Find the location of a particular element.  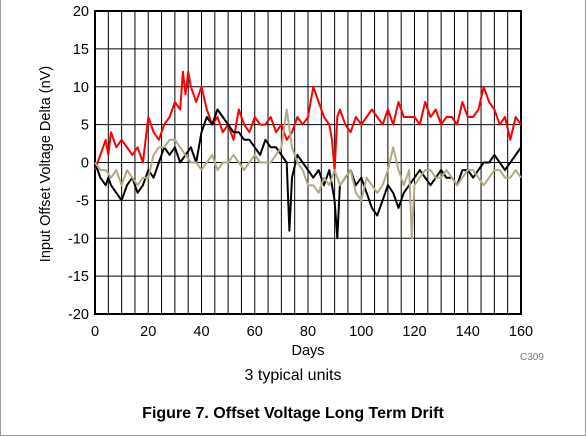

y-tick-label: 15 is located at coordinates (81, 50).